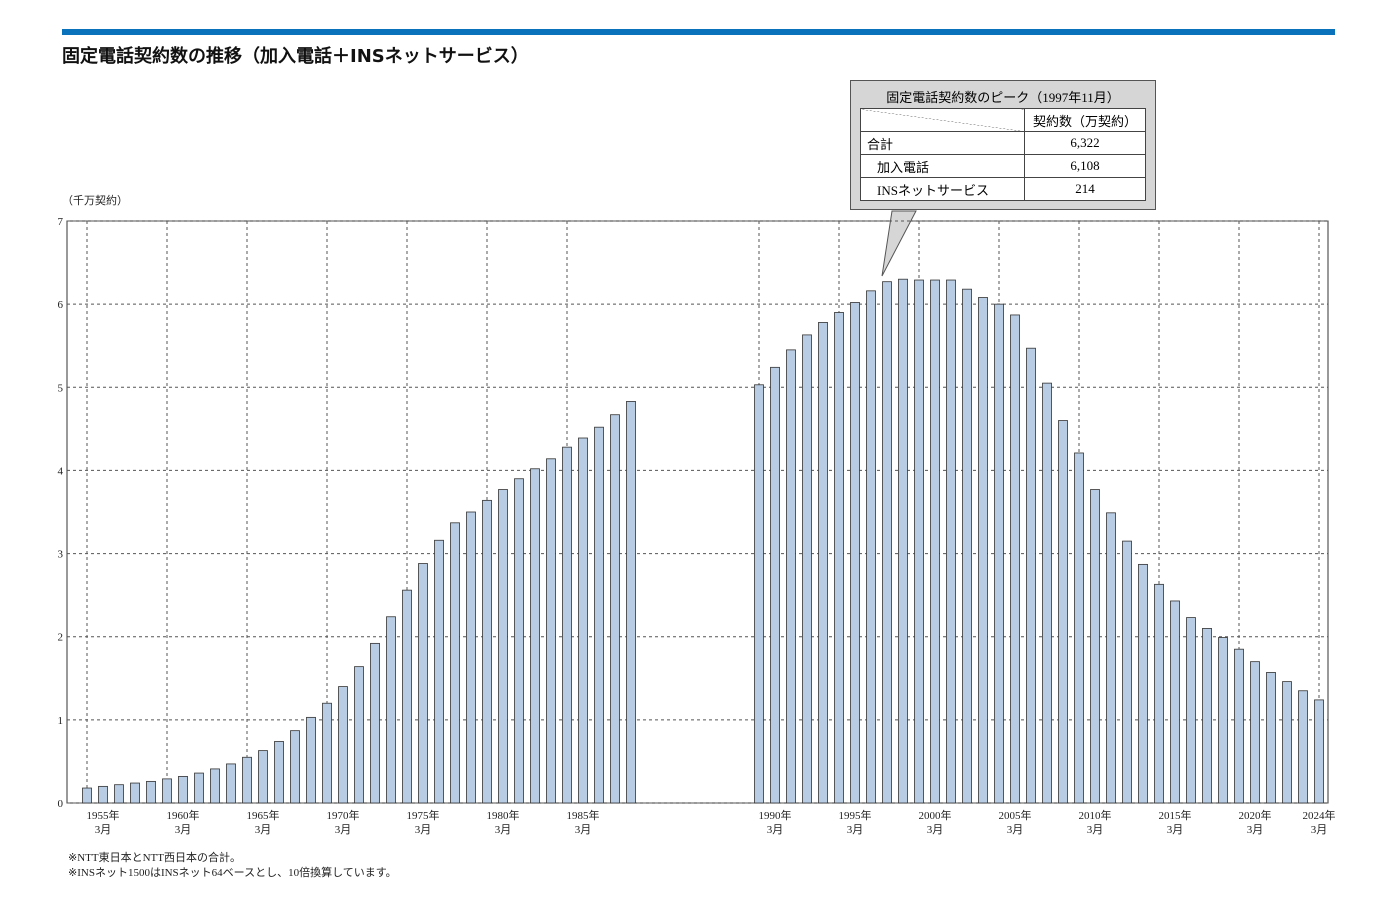 The height and width of the screenshot is (910, 1398). What do you see at coordinates (61, 222) in the screenshot?
I see `y-tick-label: 7` at bounding box center [61, 222].